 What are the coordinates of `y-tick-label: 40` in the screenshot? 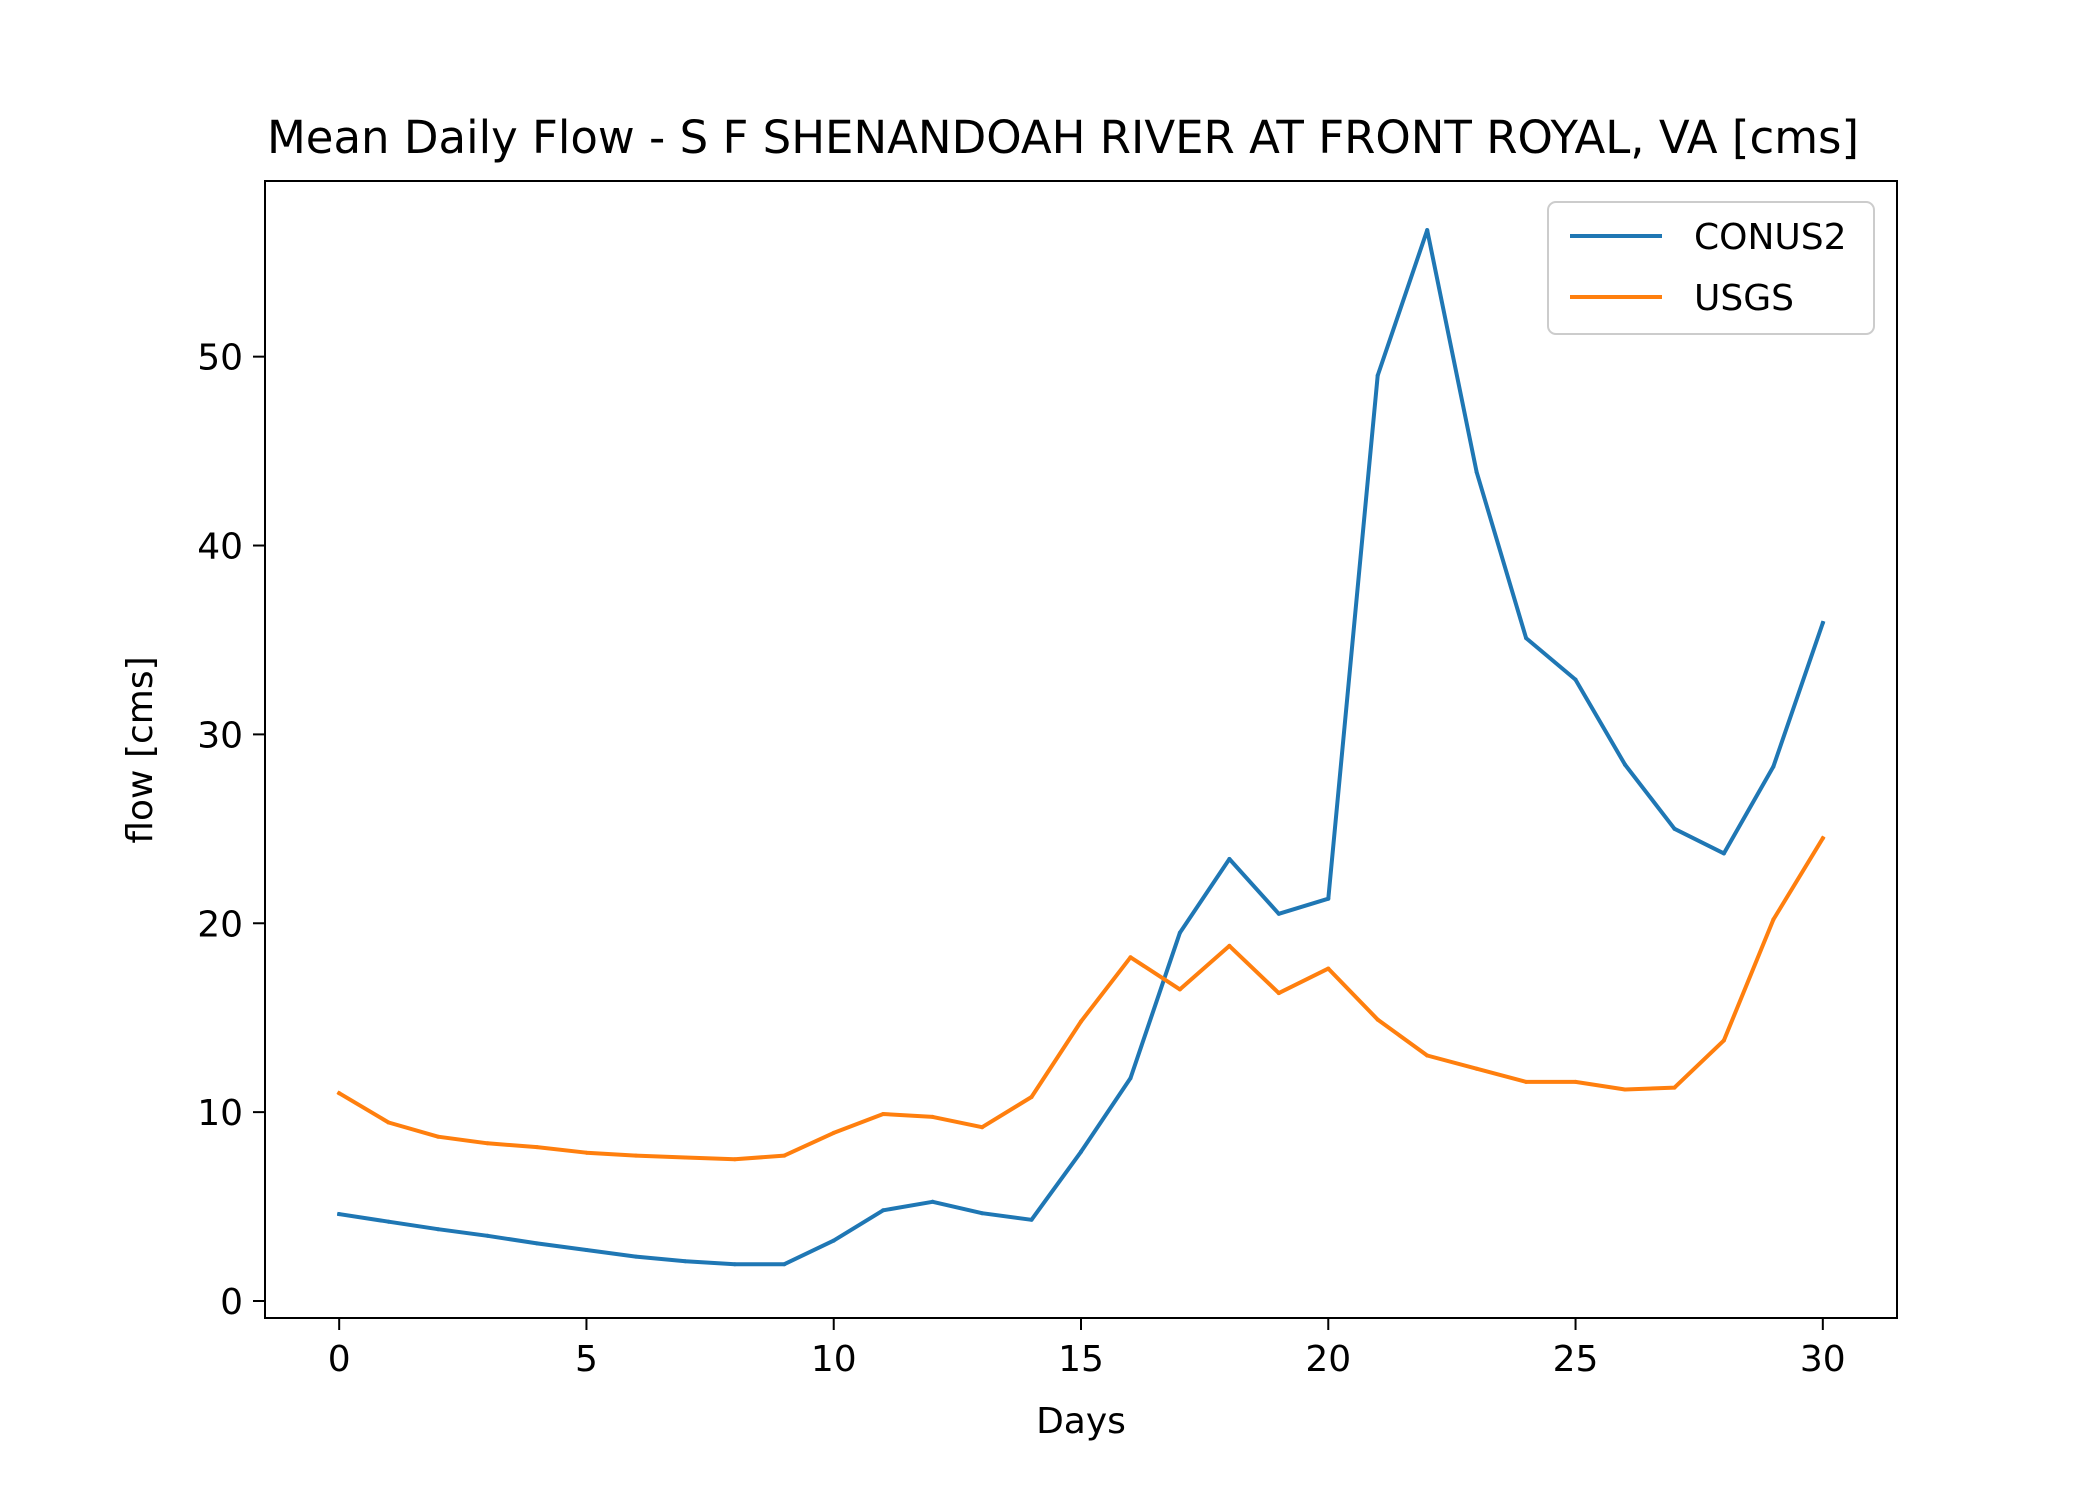 It's located at (220, 547).